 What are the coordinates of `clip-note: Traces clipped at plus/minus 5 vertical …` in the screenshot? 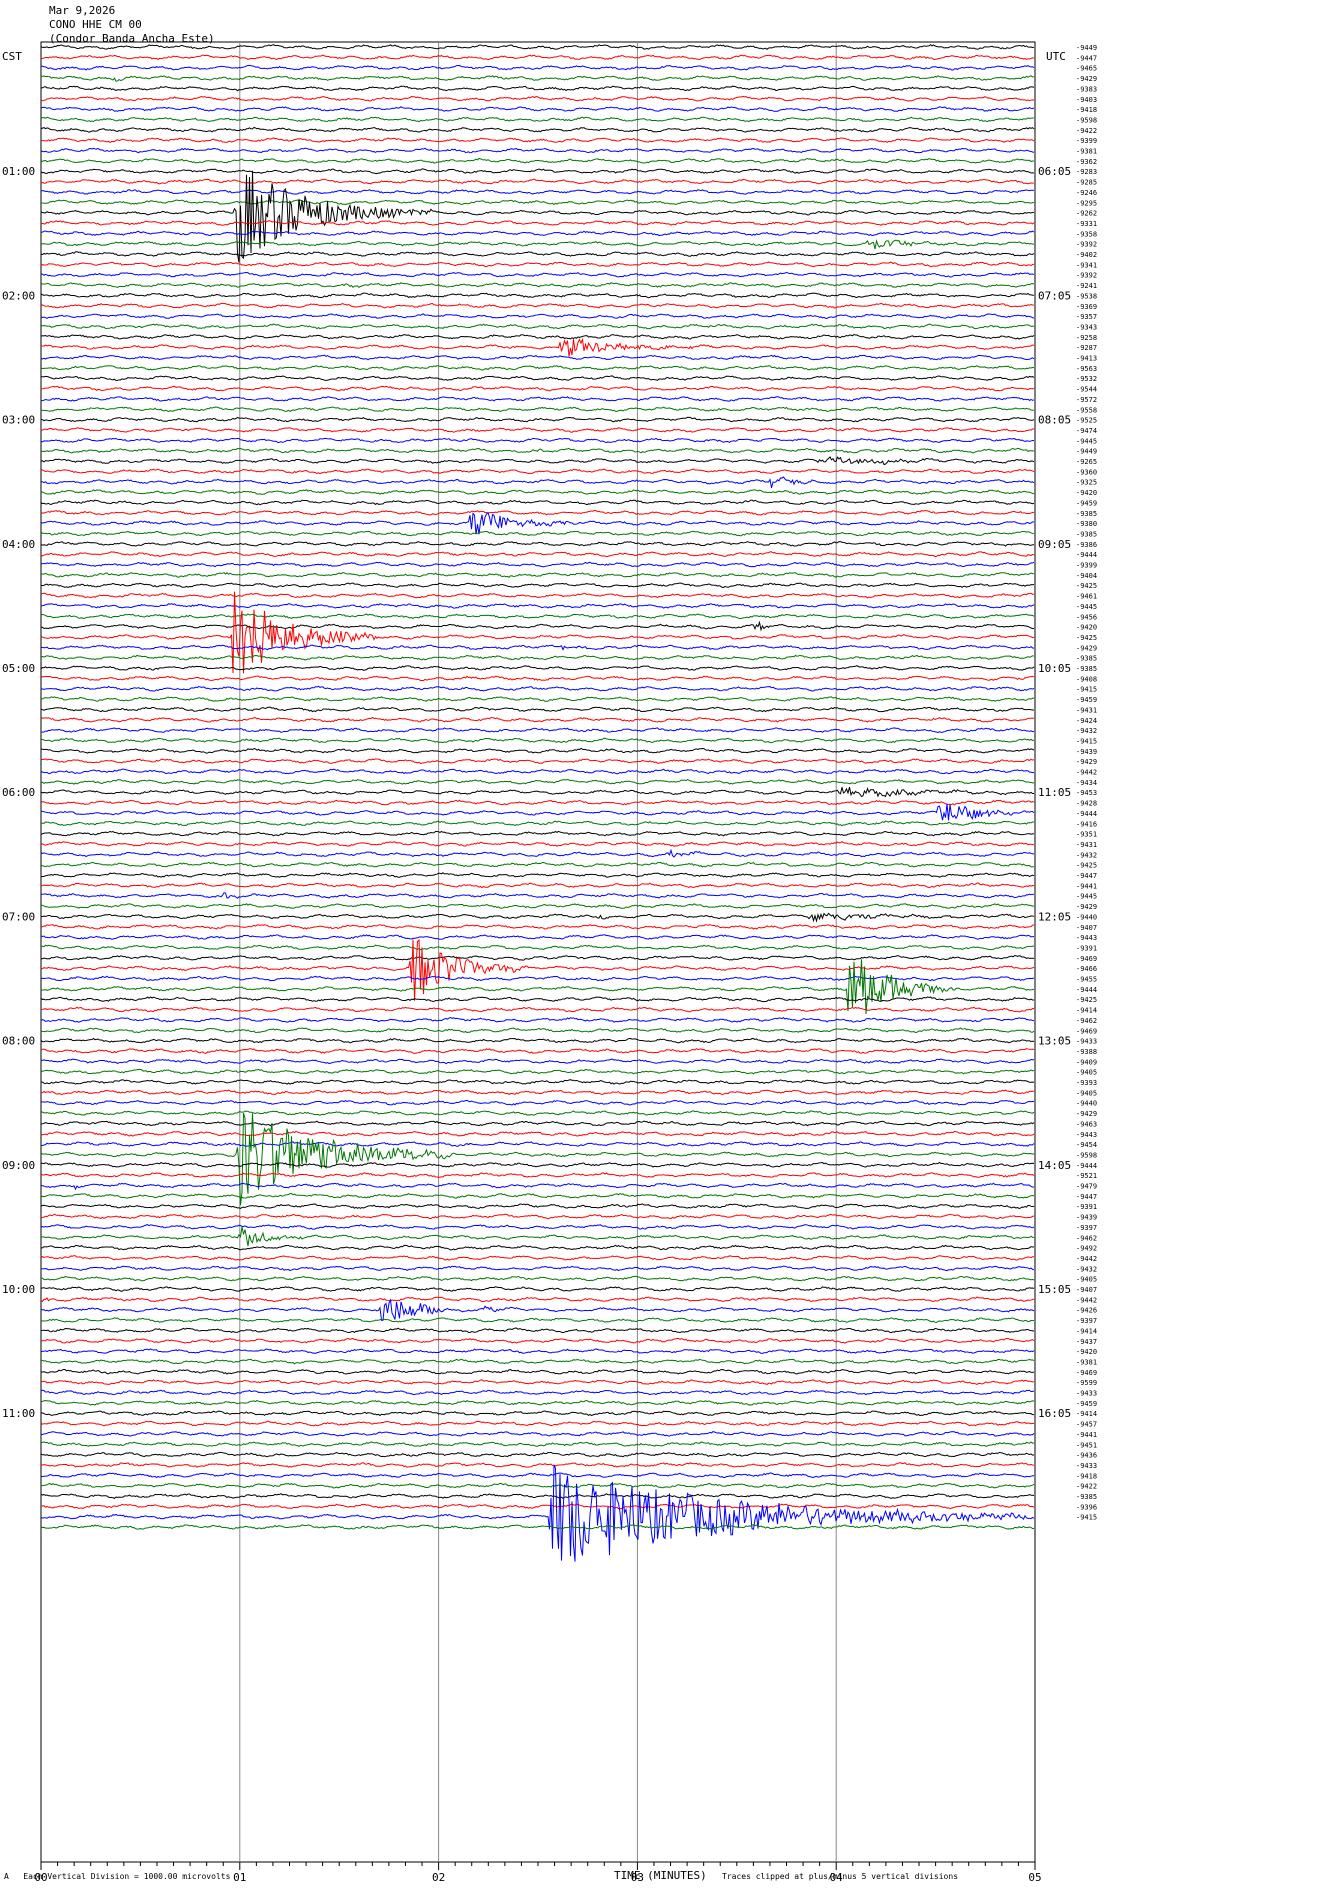 It's located at (840, 1876).